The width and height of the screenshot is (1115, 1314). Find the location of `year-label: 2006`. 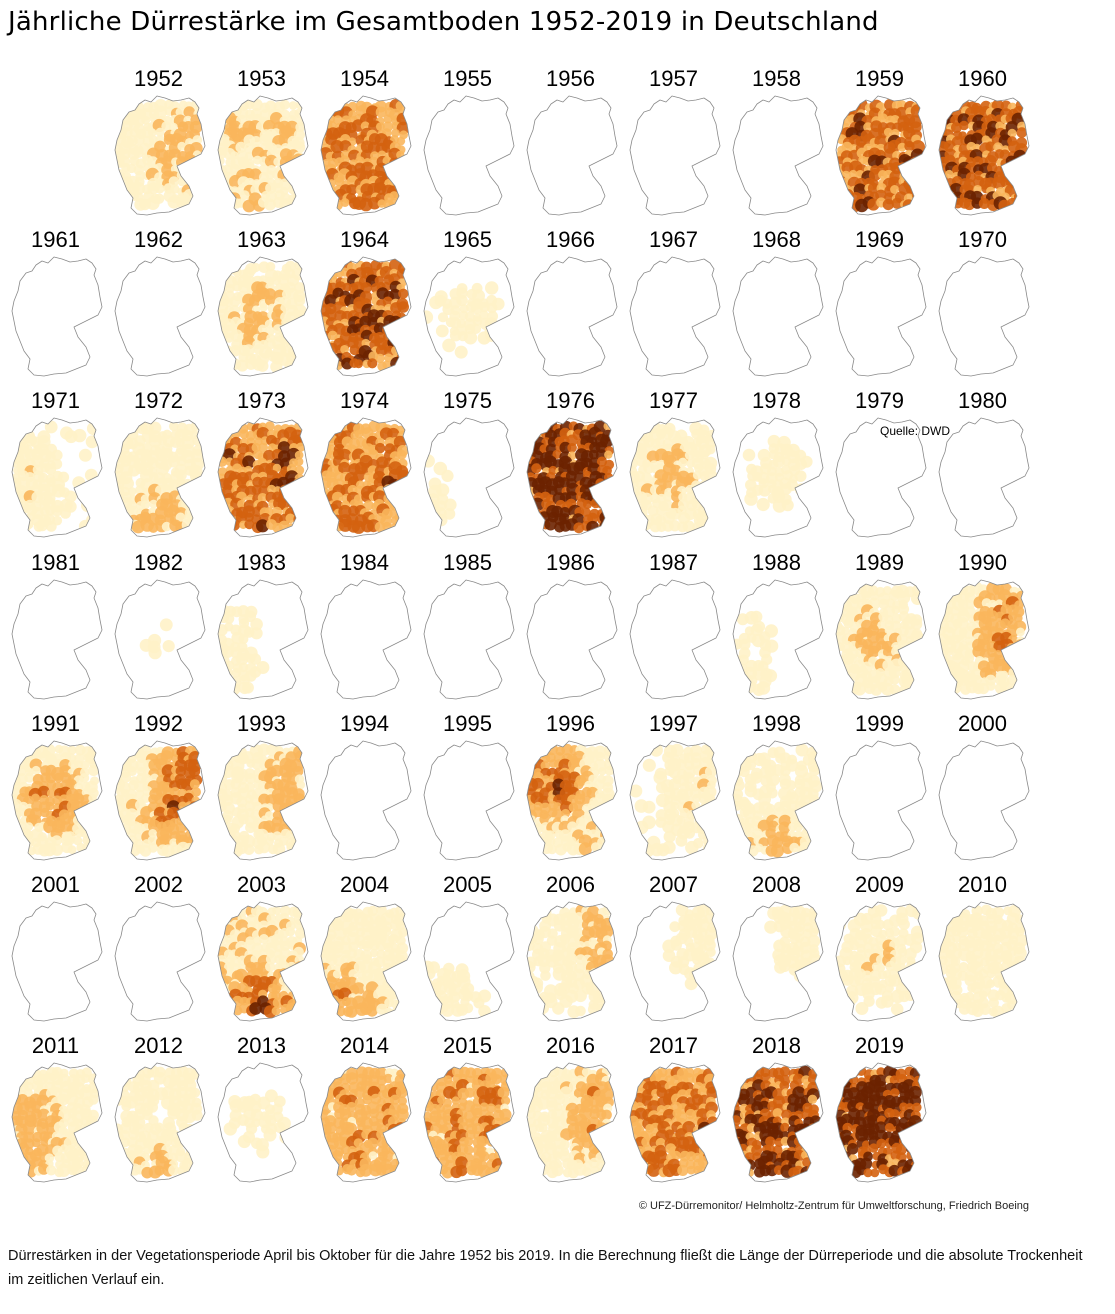

year-label: 2006 is located at coordinates (570, 884).